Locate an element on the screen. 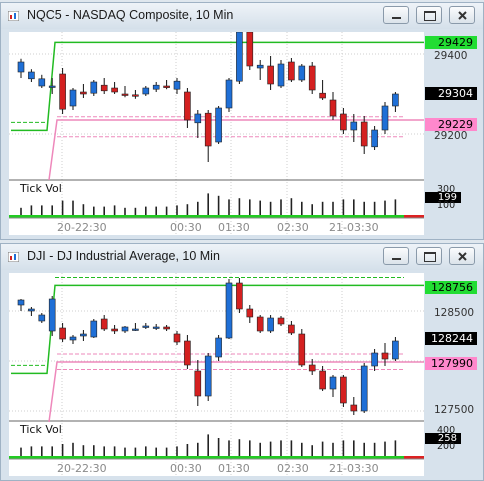  current-volume-tag: 258 is located at coordinates (443, 438).